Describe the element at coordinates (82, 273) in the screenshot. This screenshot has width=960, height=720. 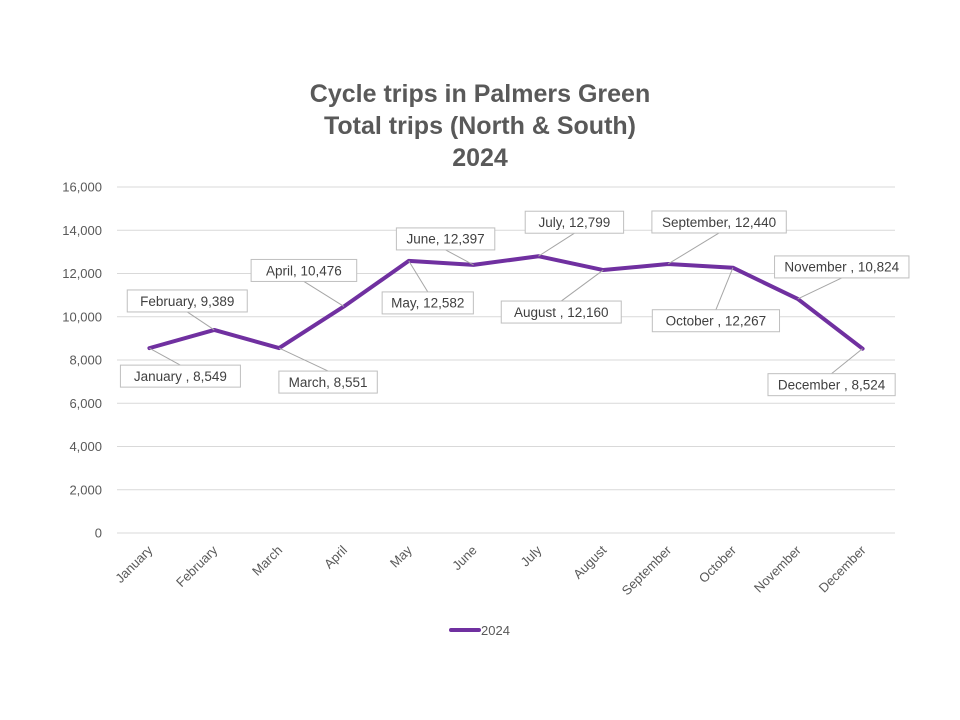
I see `y-tick-label: 12,000` at that location.